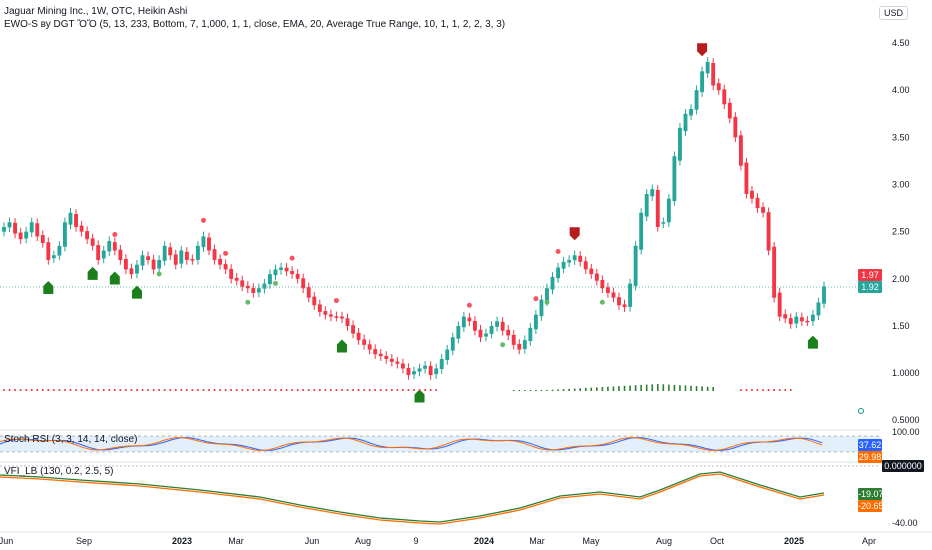 The width and height of the screenshot is (932, 550). I want to click on currency-label: USD, so click(893, 13).